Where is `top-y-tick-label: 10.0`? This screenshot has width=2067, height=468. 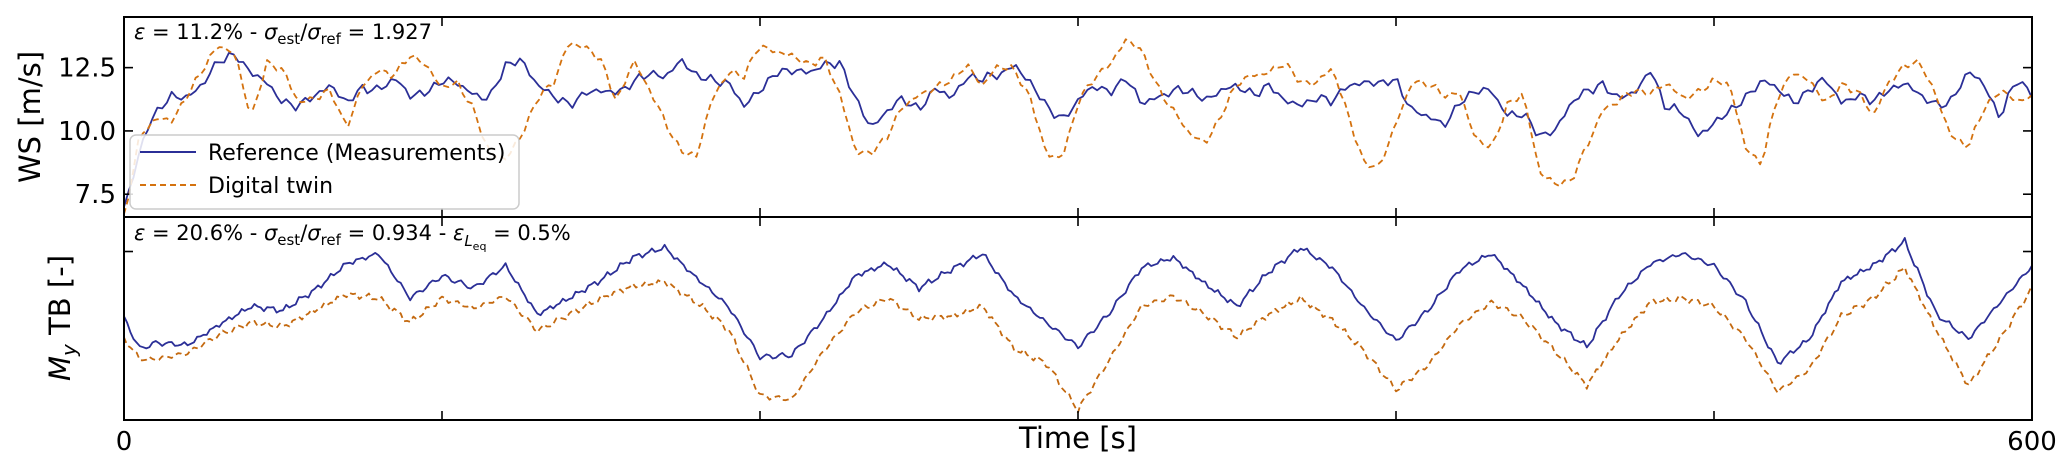 top-y-tick-label: 10.0 is located at coordinates (87, 132).